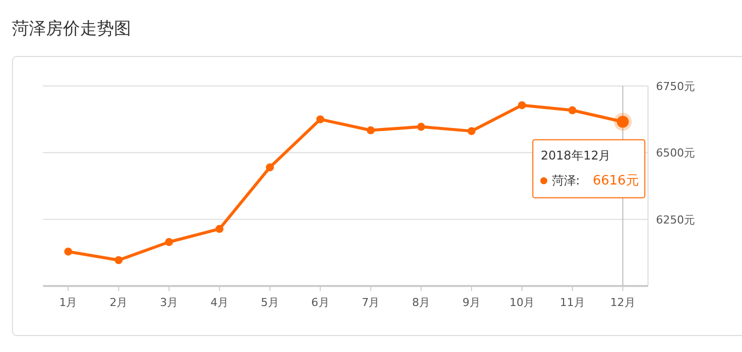  What do you see at coordinates (675, 86) in the screenshot?
I see `y-tick-label: 6750元` at bounding box center [675, 86].